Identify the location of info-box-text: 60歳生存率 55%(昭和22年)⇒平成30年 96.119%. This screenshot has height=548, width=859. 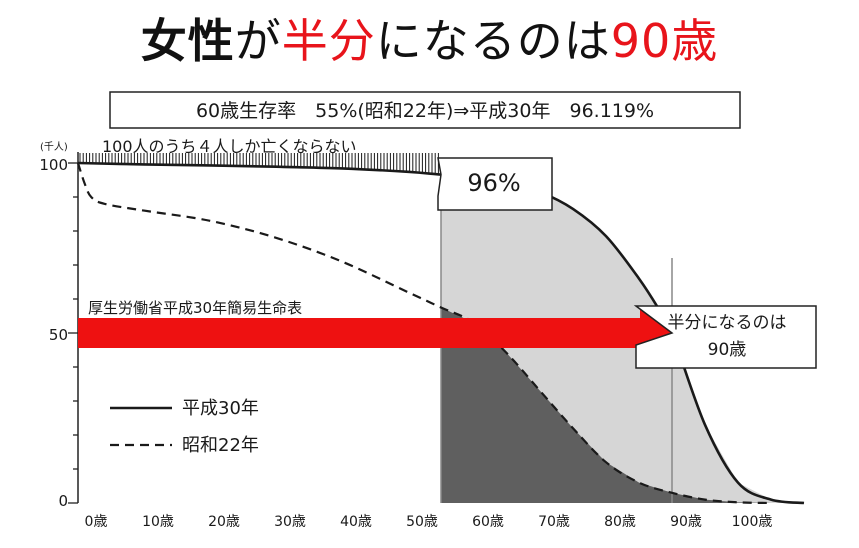
(425, 111).